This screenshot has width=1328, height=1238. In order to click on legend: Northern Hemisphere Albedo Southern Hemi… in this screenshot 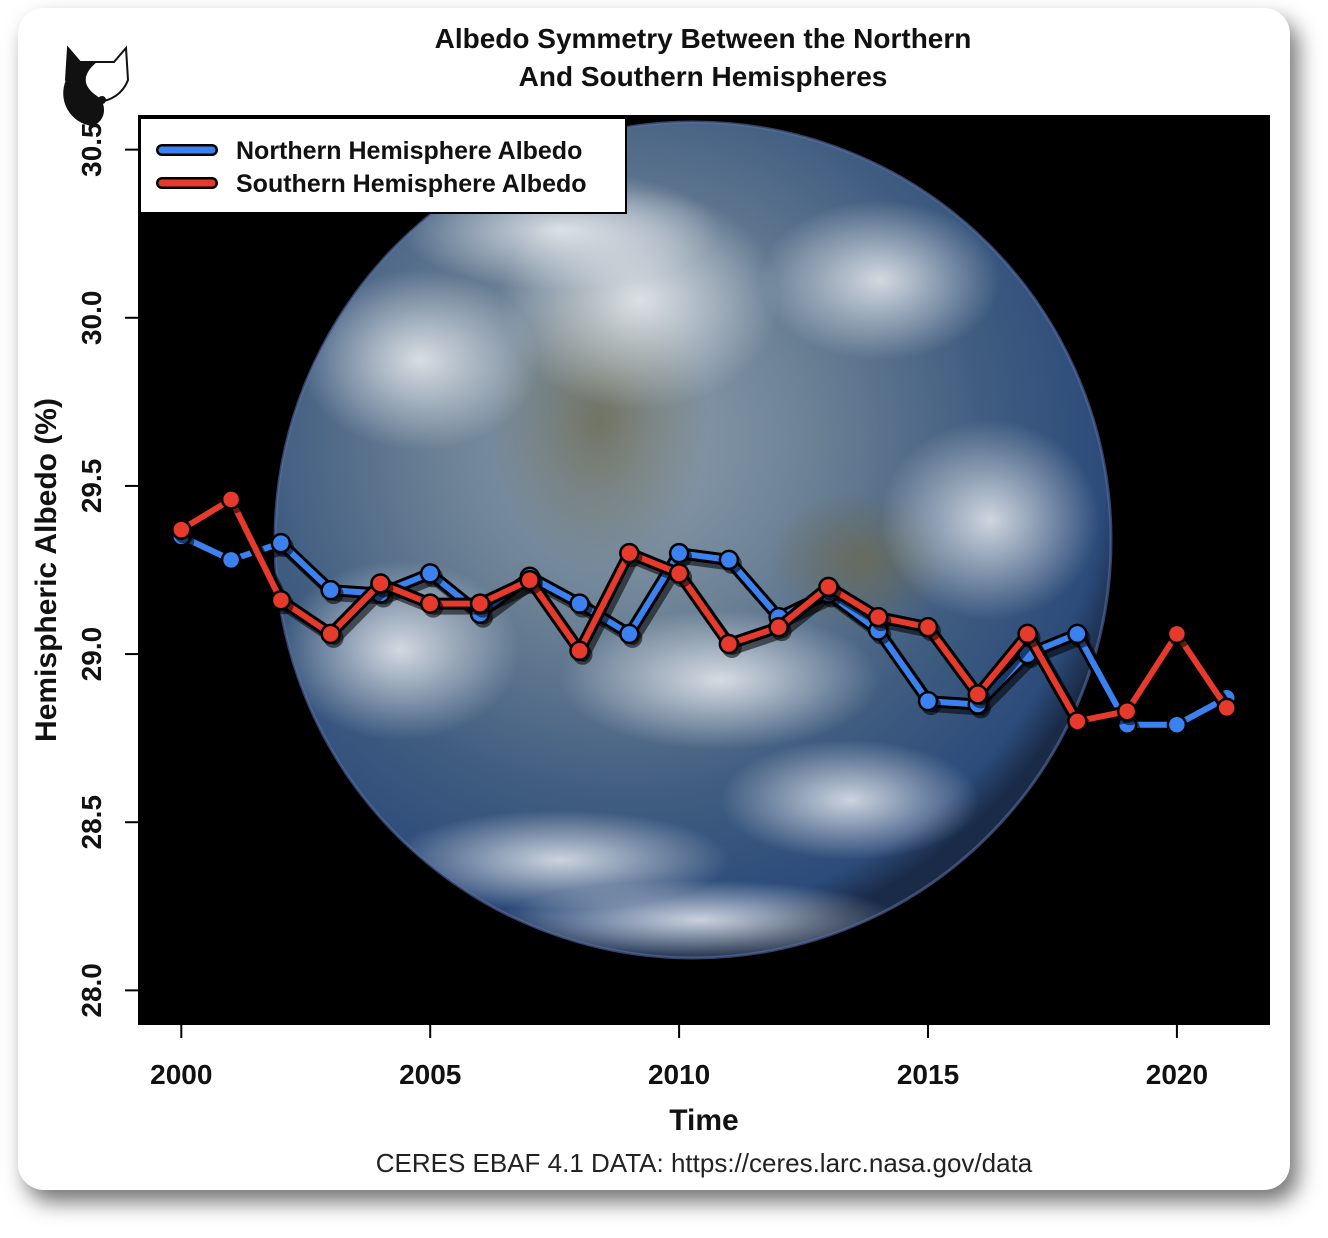, I will do `click(383, 165)`.